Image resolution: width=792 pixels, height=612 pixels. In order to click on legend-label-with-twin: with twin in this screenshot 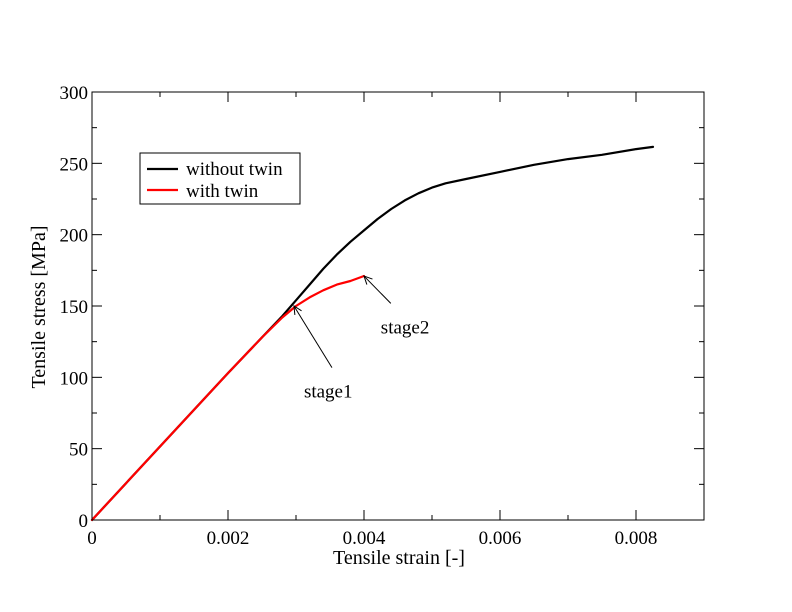, I will do `click(222, 191)`.